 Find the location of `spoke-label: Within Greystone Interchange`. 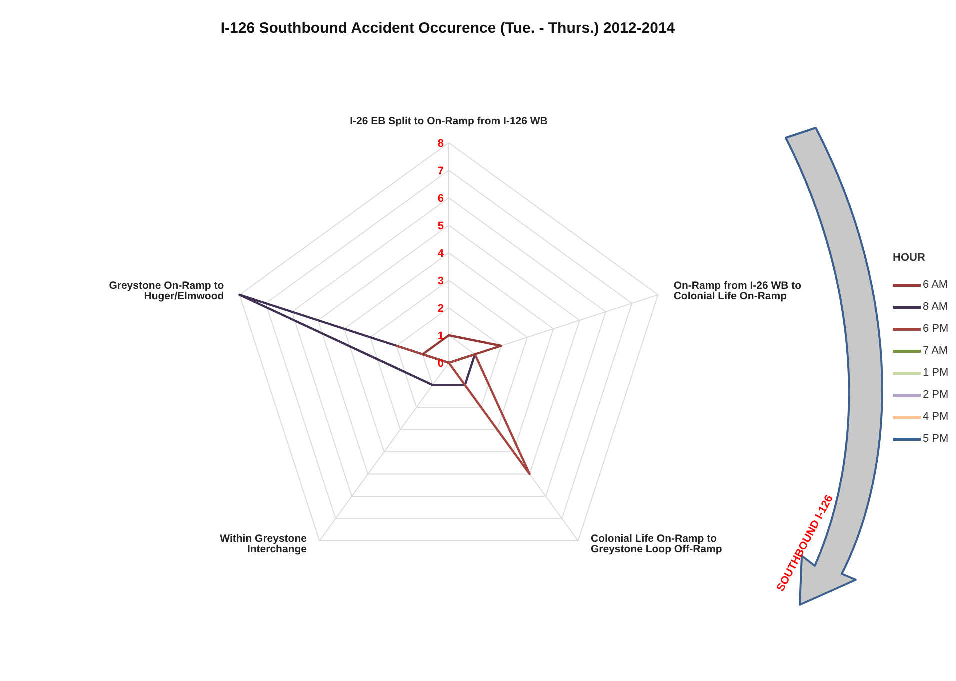

spoke-label: Within Greystone Interchange is located at coordinates (264, 544).